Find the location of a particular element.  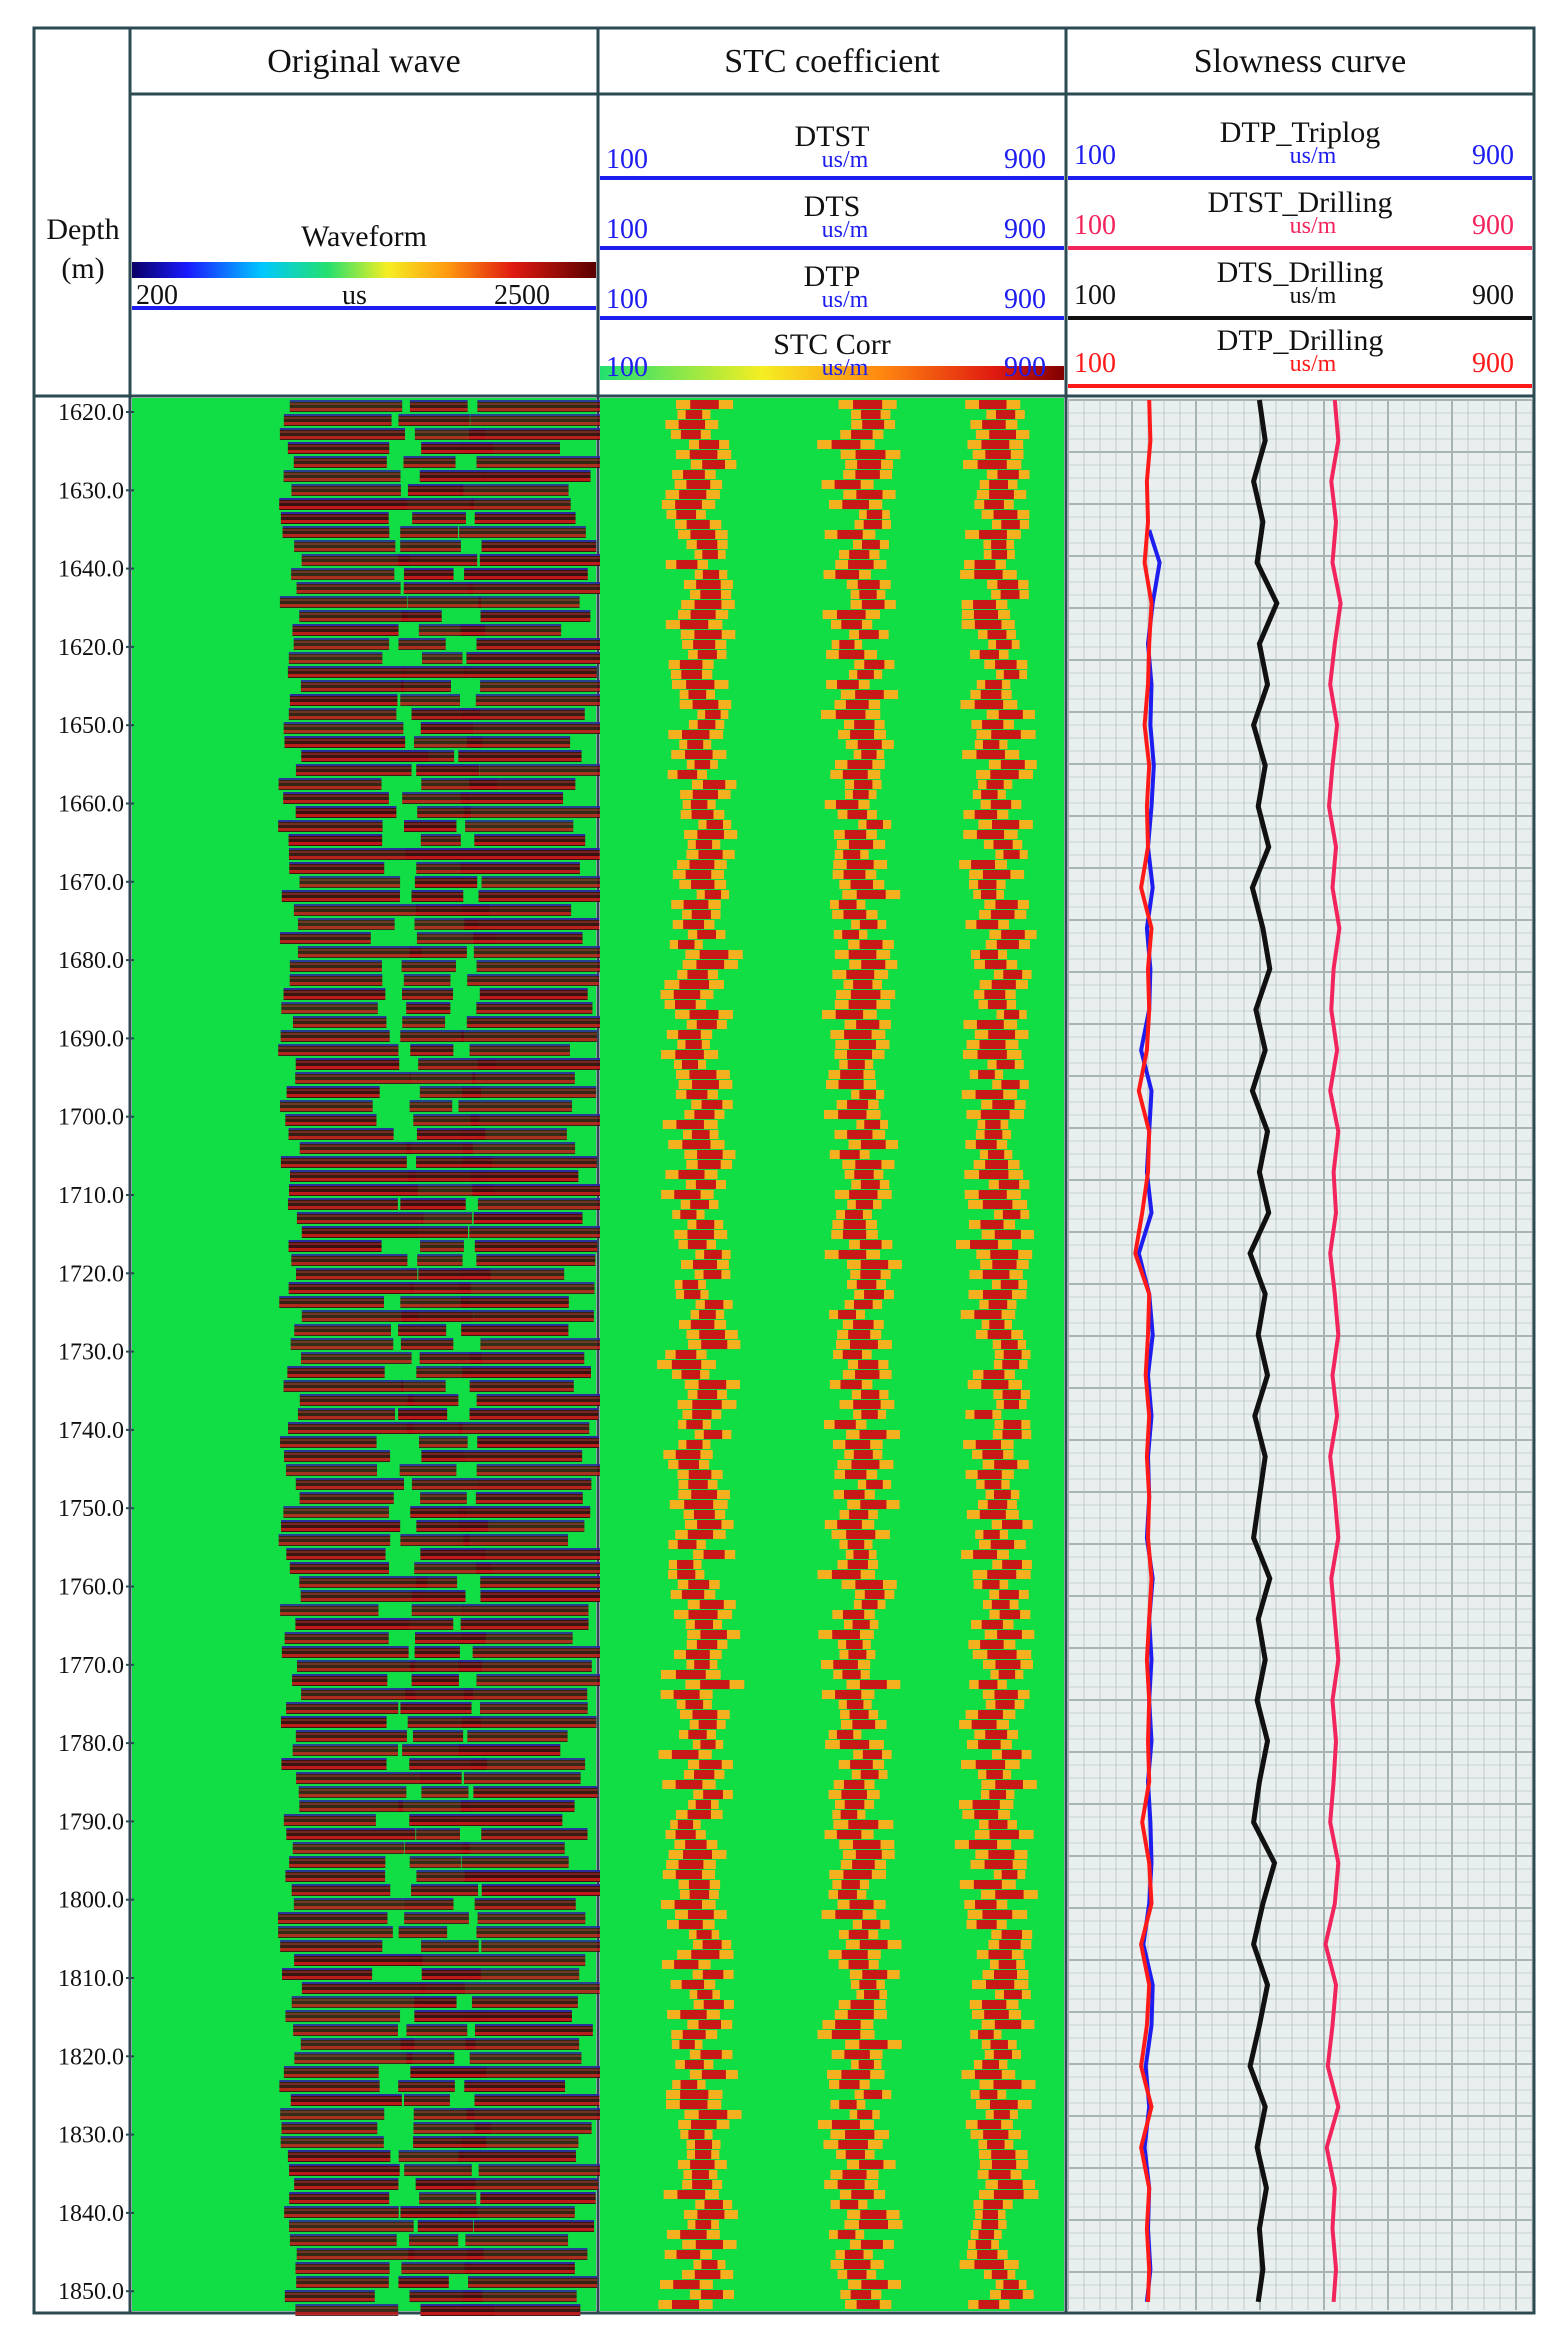

series-line-dtp-drilling is located at coordinates (1143, 1350).